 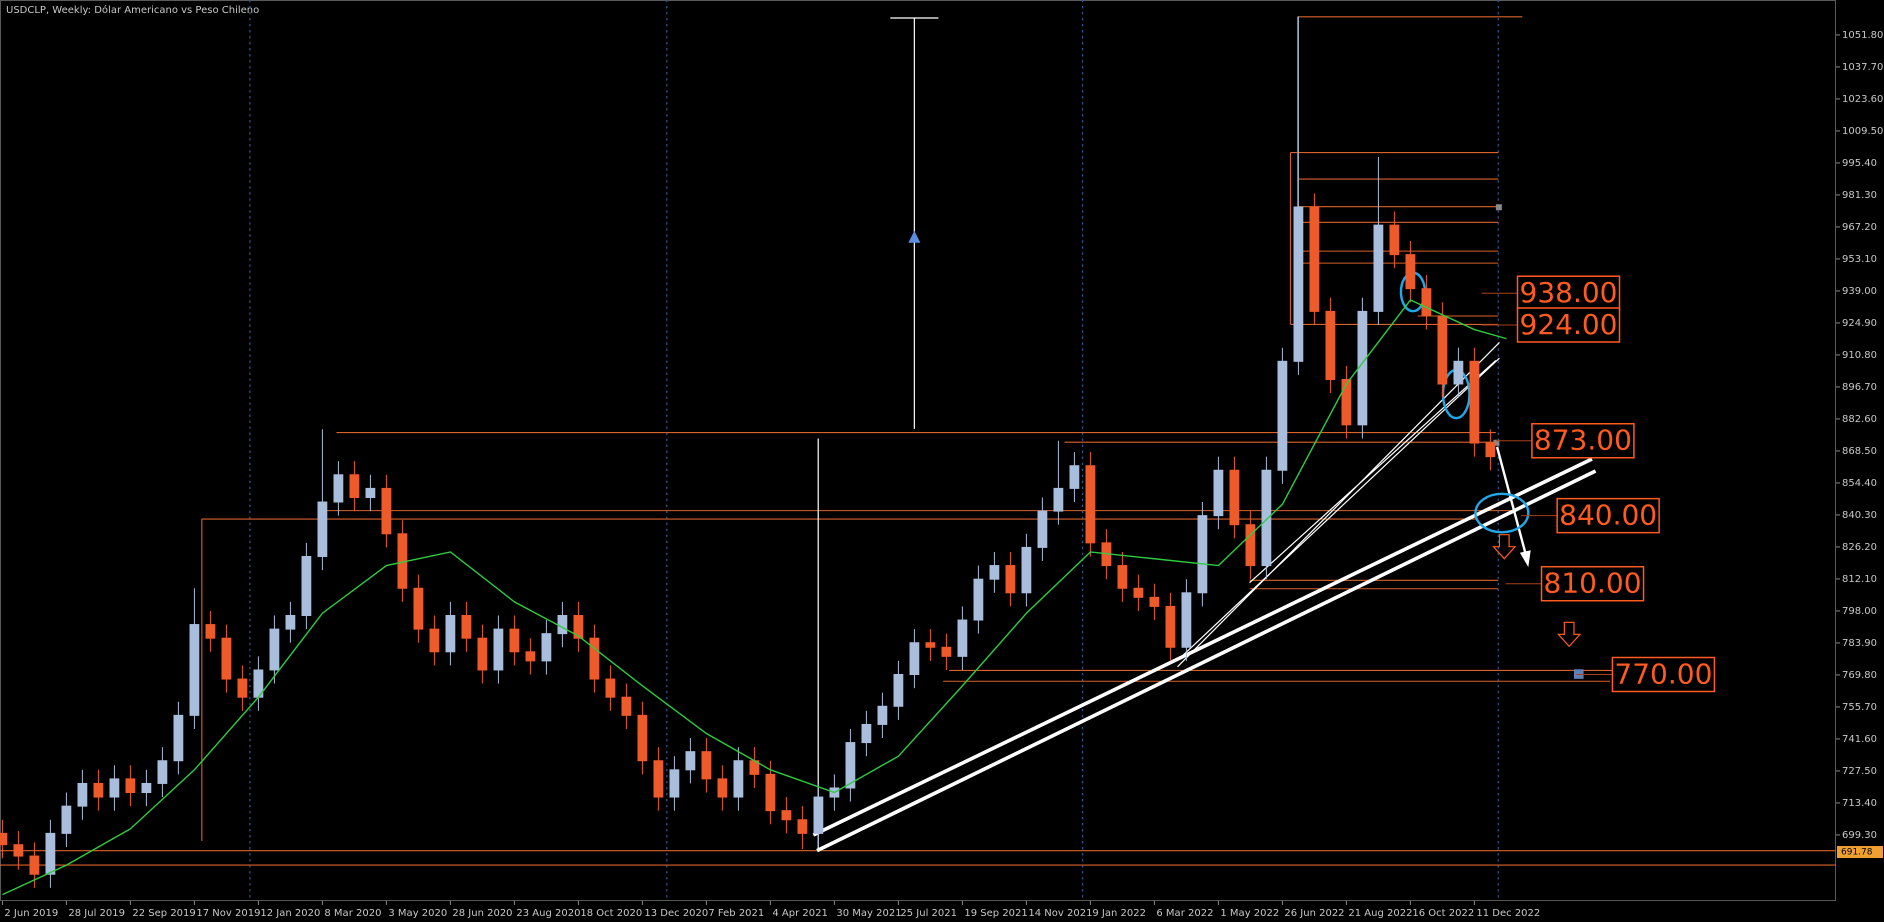 I want to click on y-tick-label: 826.20, so click(x=1859, y=547).